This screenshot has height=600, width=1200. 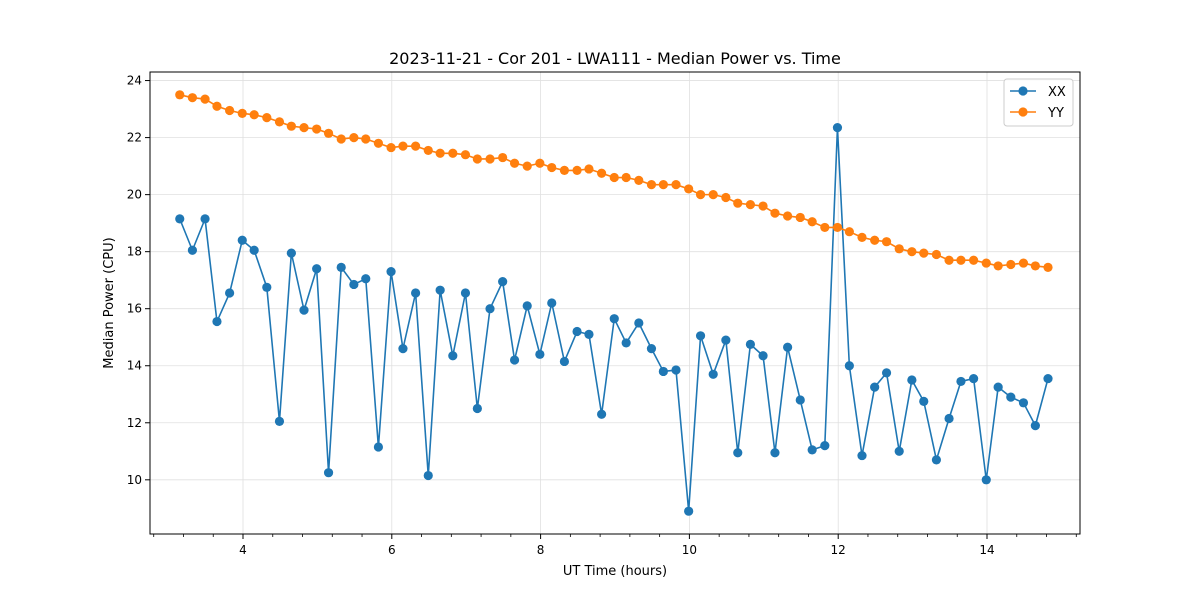 What do you see at coordinates (243, 550) in the screenshot?
I see `x-tick-label: 4` at bounding box center [243, 550].